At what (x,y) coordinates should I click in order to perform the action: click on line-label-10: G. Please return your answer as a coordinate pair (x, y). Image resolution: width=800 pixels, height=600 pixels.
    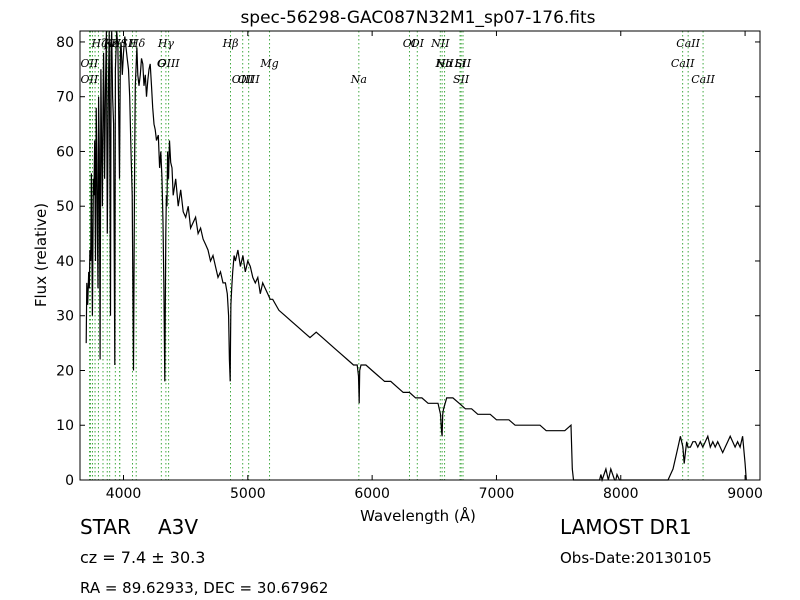
    Looking at the image, I should click on (161, 63).